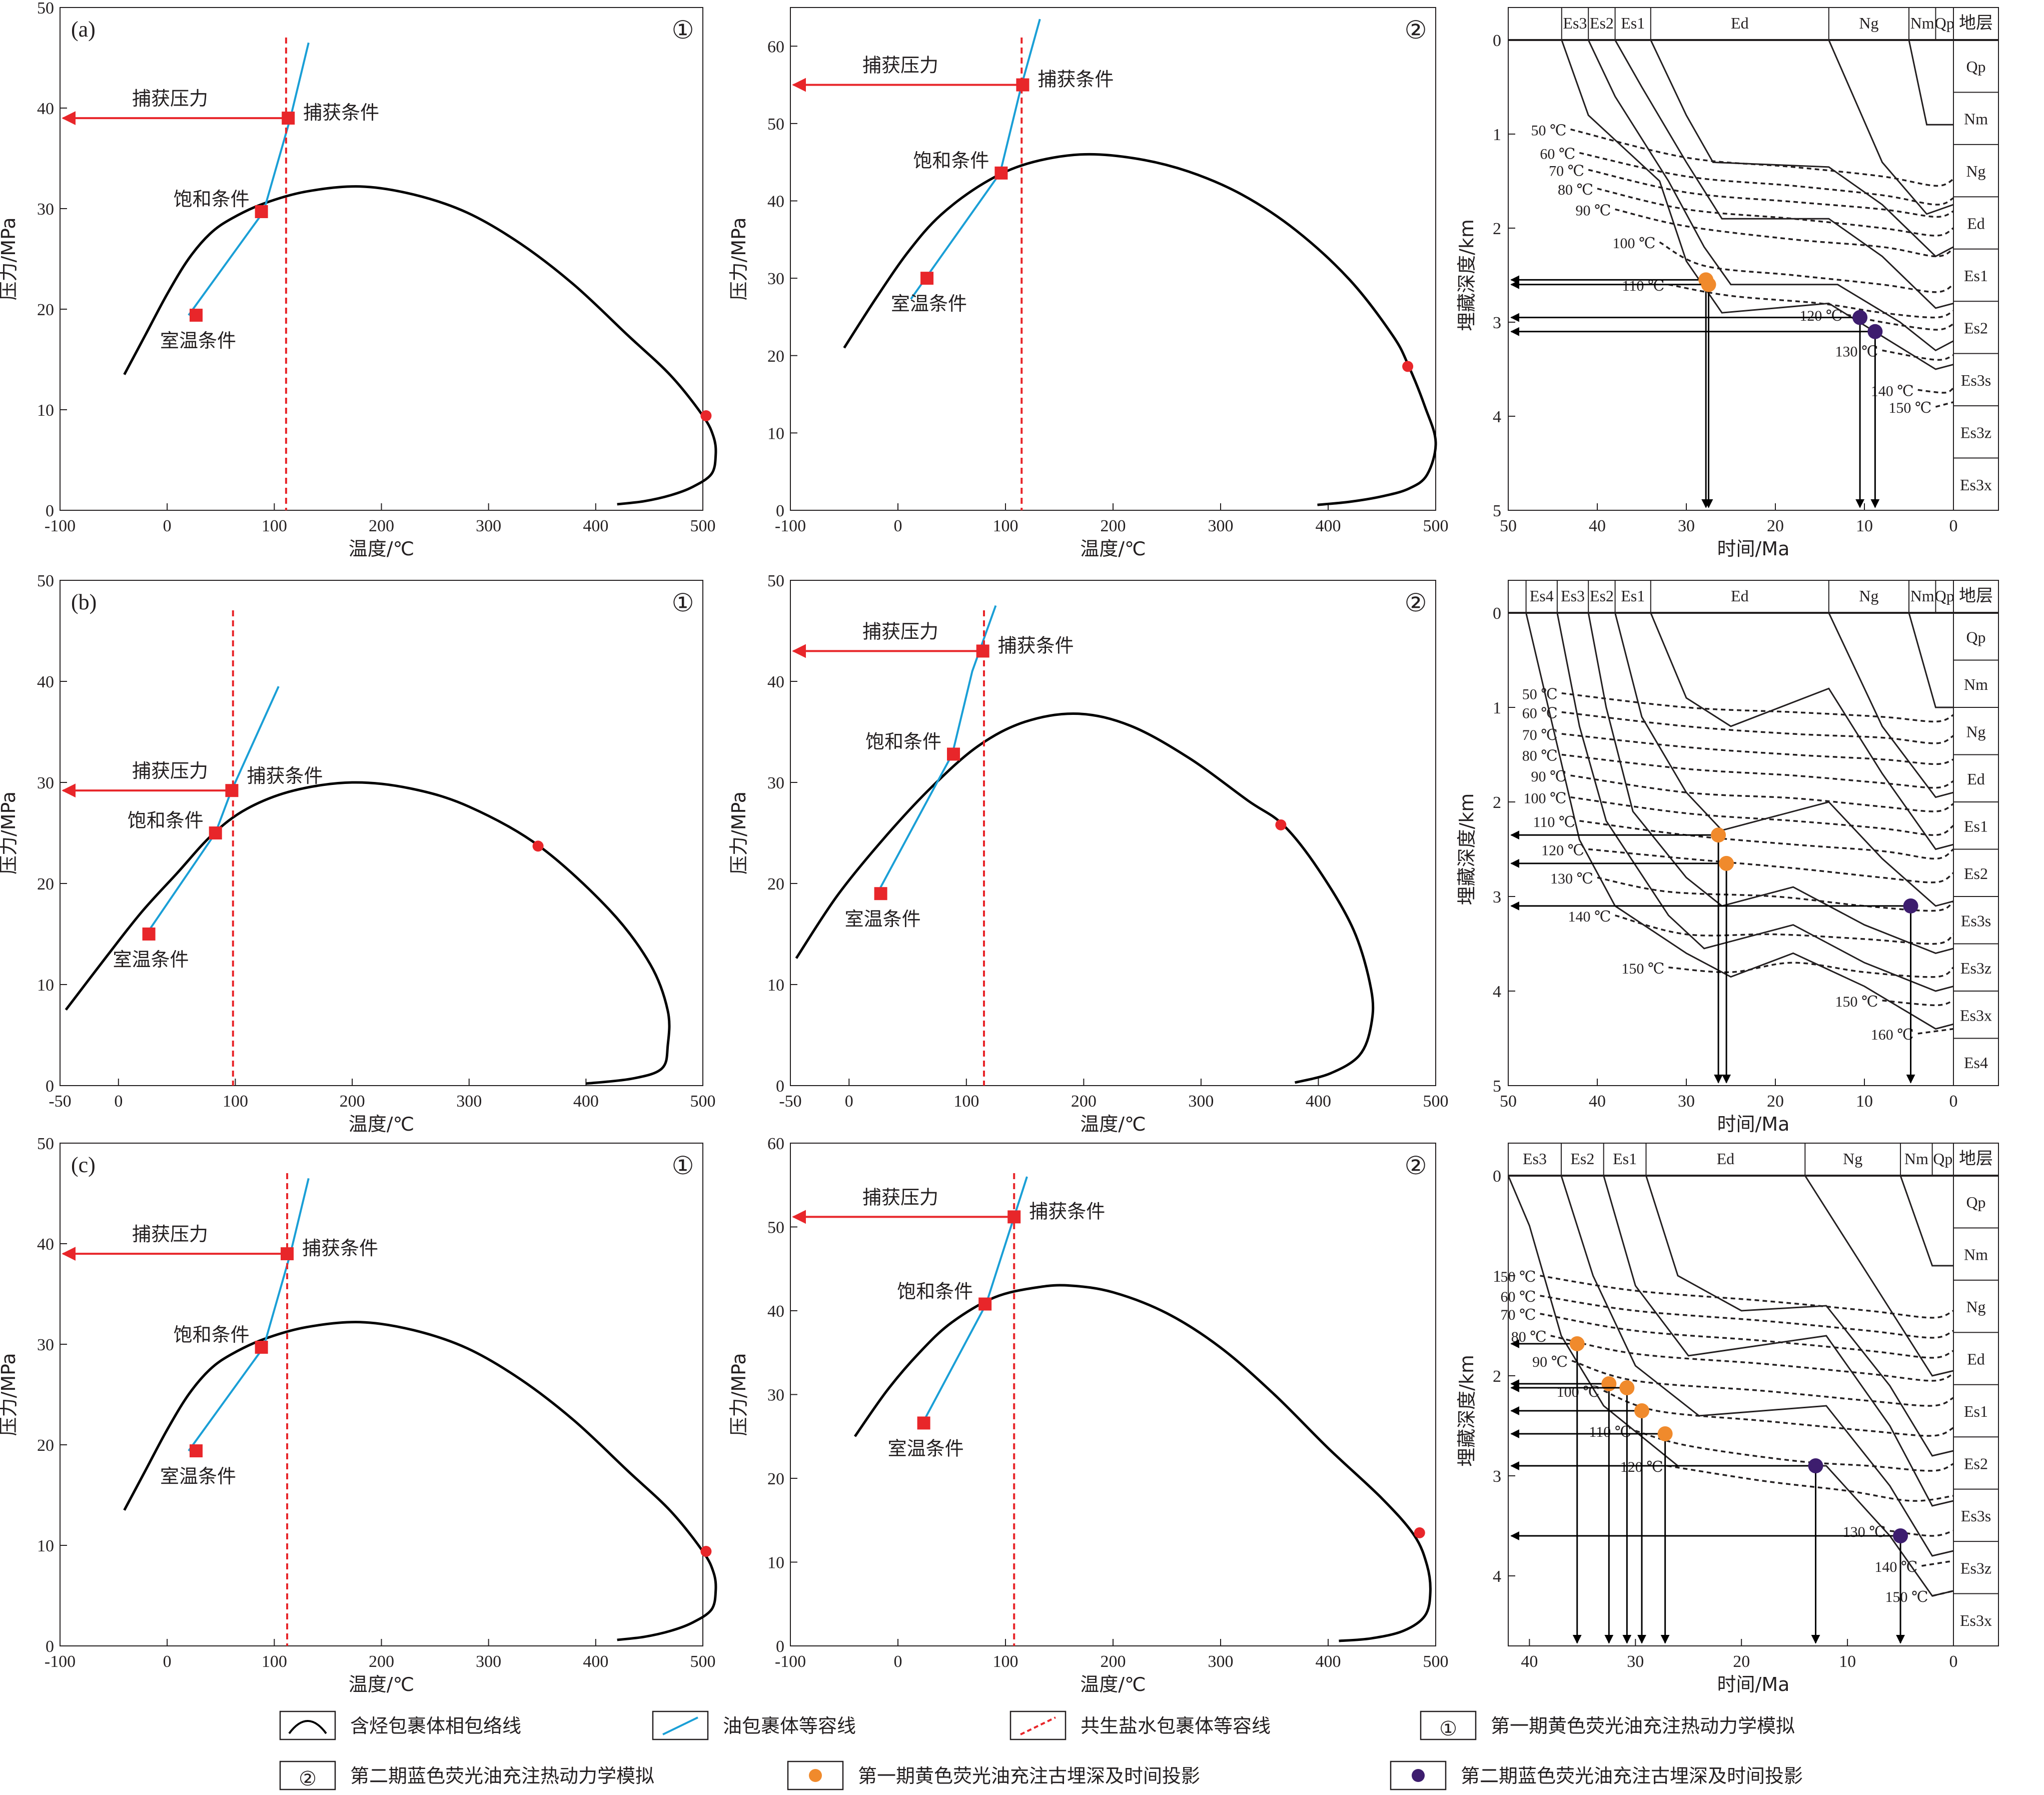 This screenshot has height=1795, width=2044. I want to click on stratum-label: Es3z, so click(1975, 1568).